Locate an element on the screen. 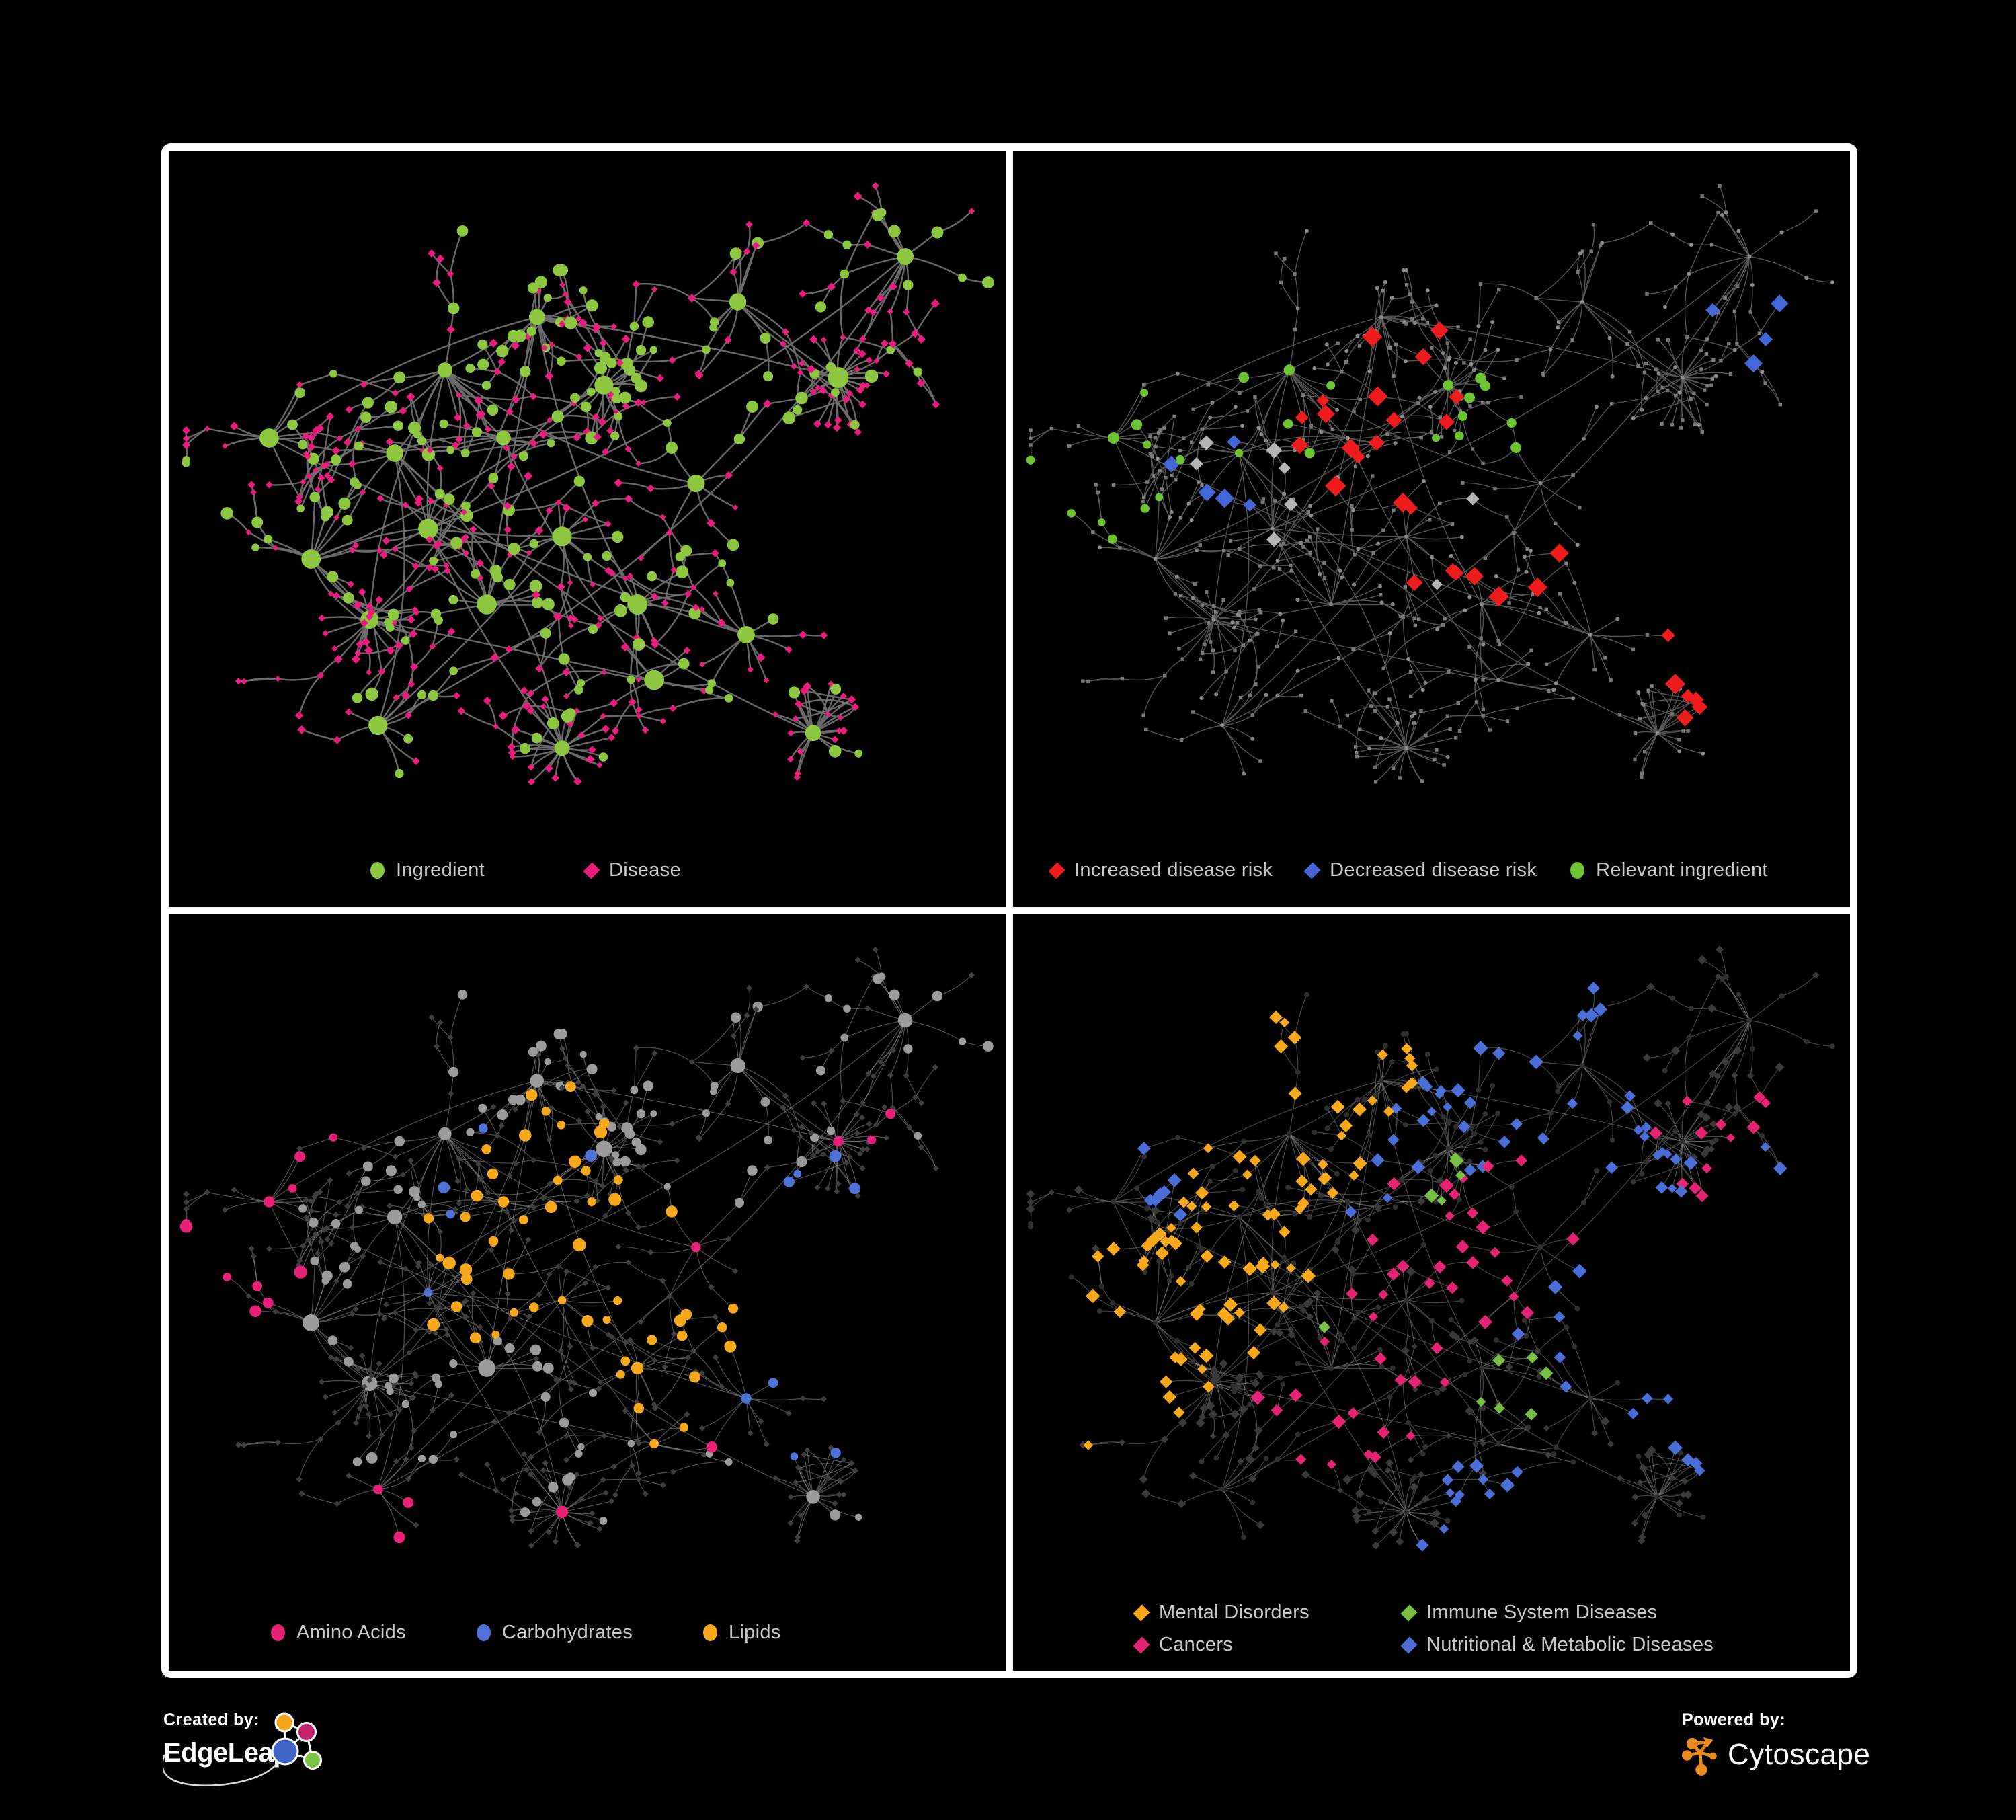 The height and width of the screenshot is (1820, 2016). legend-item: Lipids is located at coordinates (742, 1633).